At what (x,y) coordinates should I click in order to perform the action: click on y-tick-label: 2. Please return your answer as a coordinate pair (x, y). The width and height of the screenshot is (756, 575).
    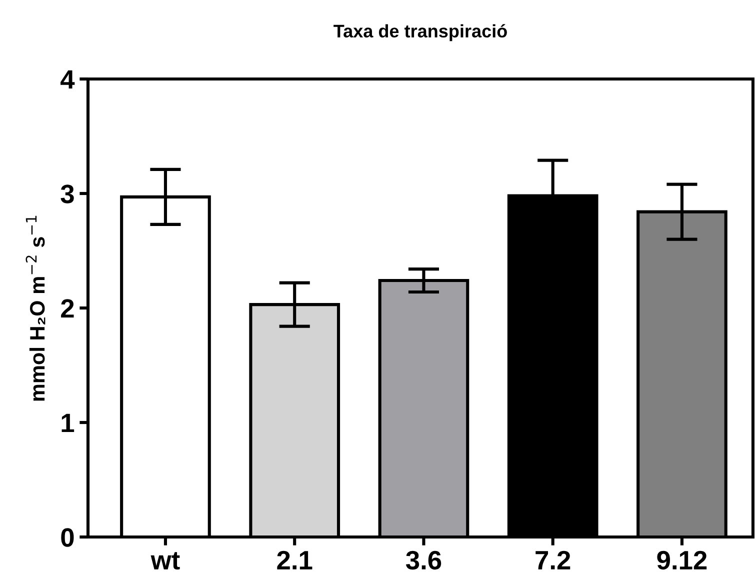
    Looking at the image, I should click on (67, 308).